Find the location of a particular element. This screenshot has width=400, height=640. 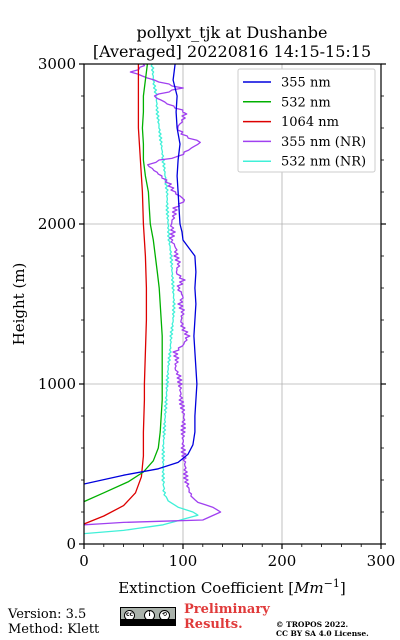

y-tick-label: 3000 is located at coordinates (57, 64).